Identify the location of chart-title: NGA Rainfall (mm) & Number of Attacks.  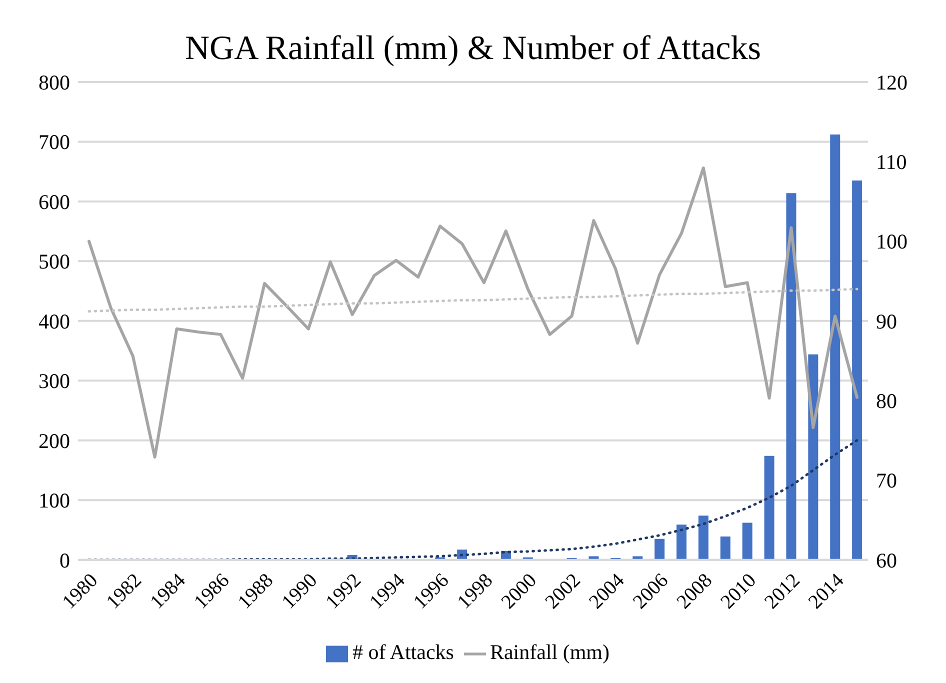
(473, 49).